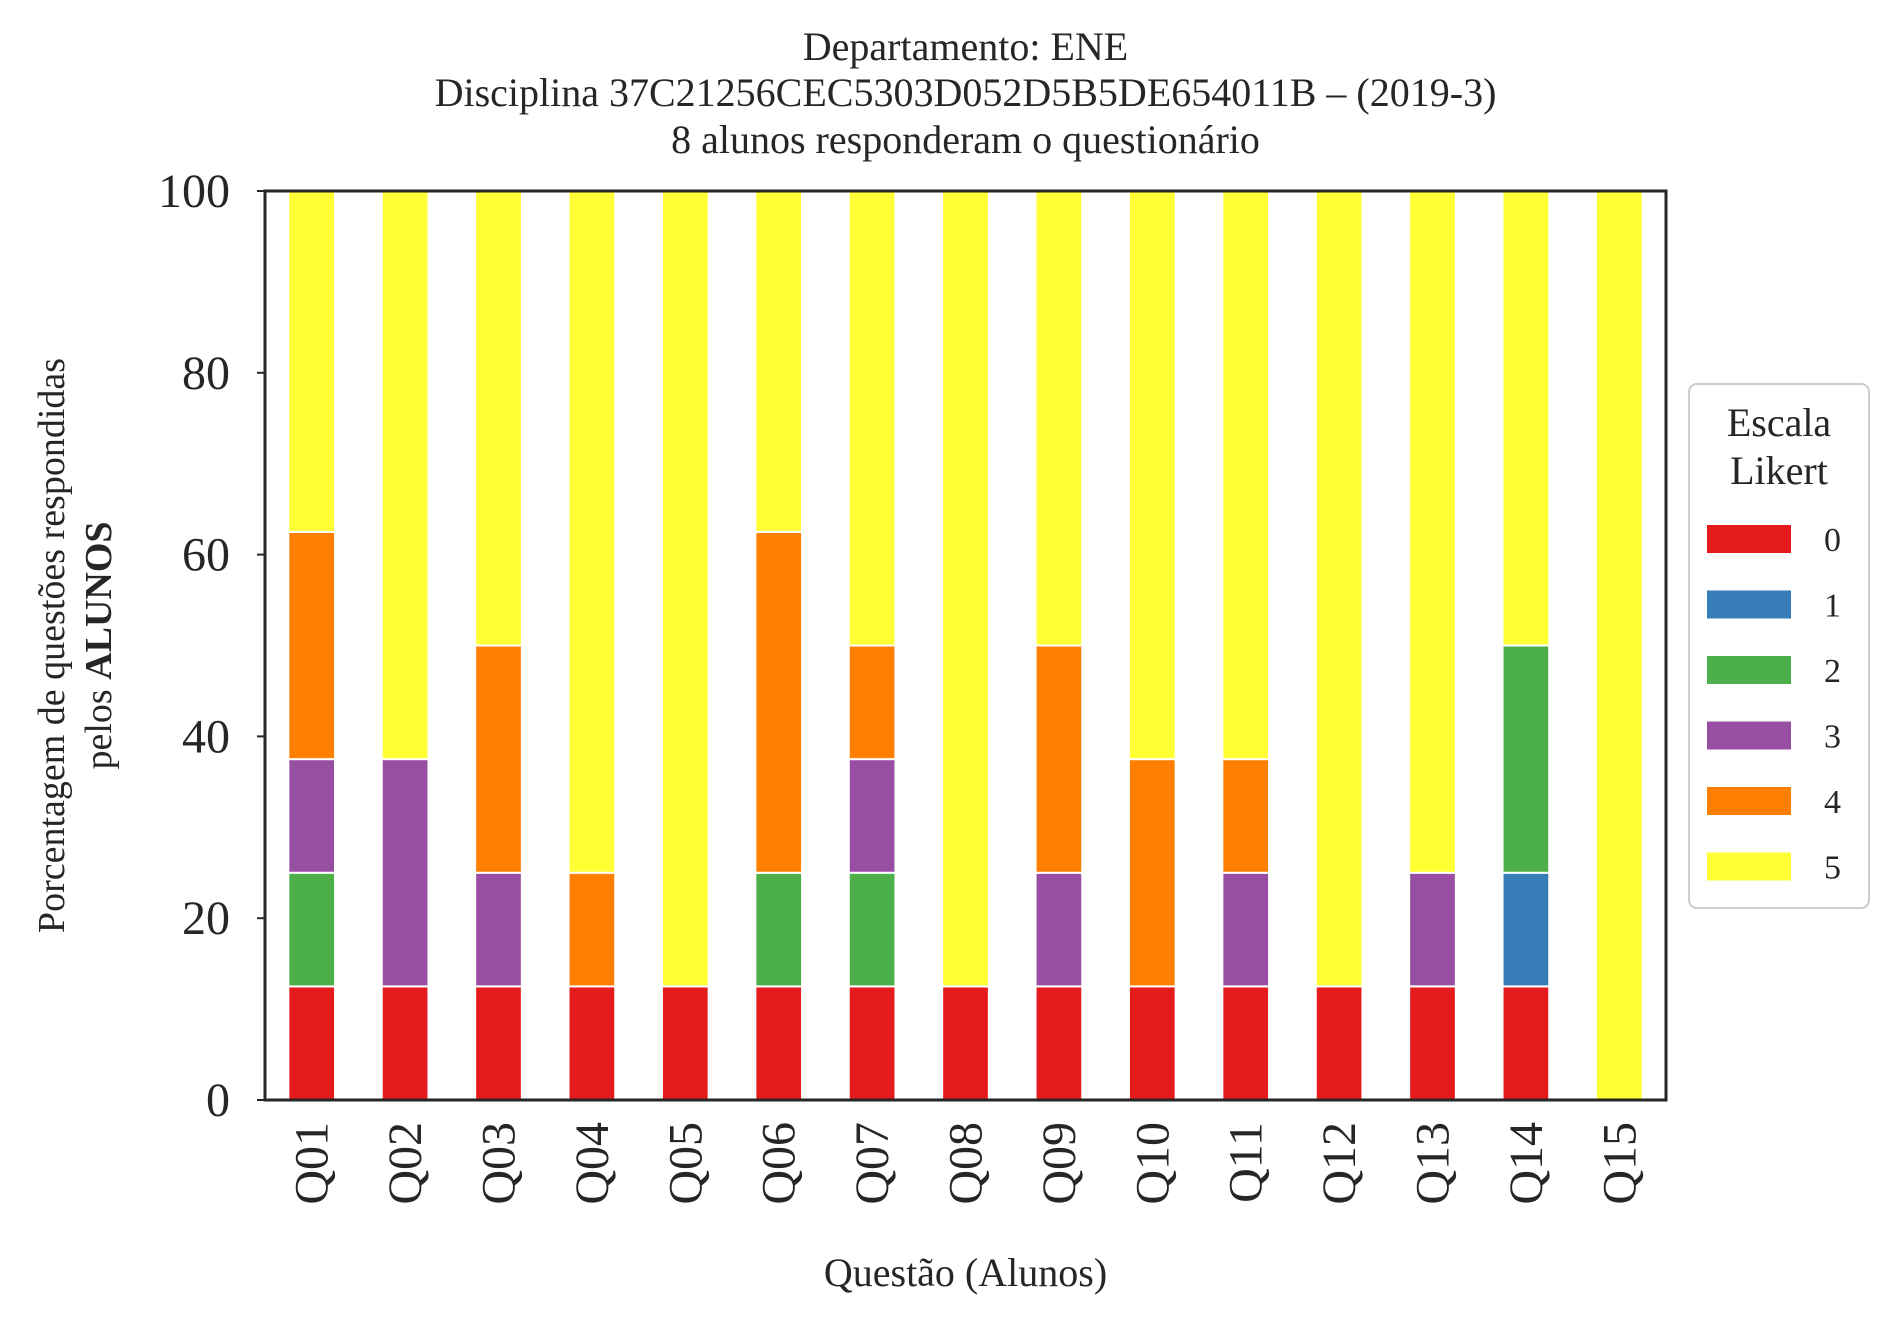 The height and width of the screenshot is (1328, 1892). Describe the element at coordinates (872, 1163) in the screenshot. I see `x-tick-label-q07: Q07` at that location.